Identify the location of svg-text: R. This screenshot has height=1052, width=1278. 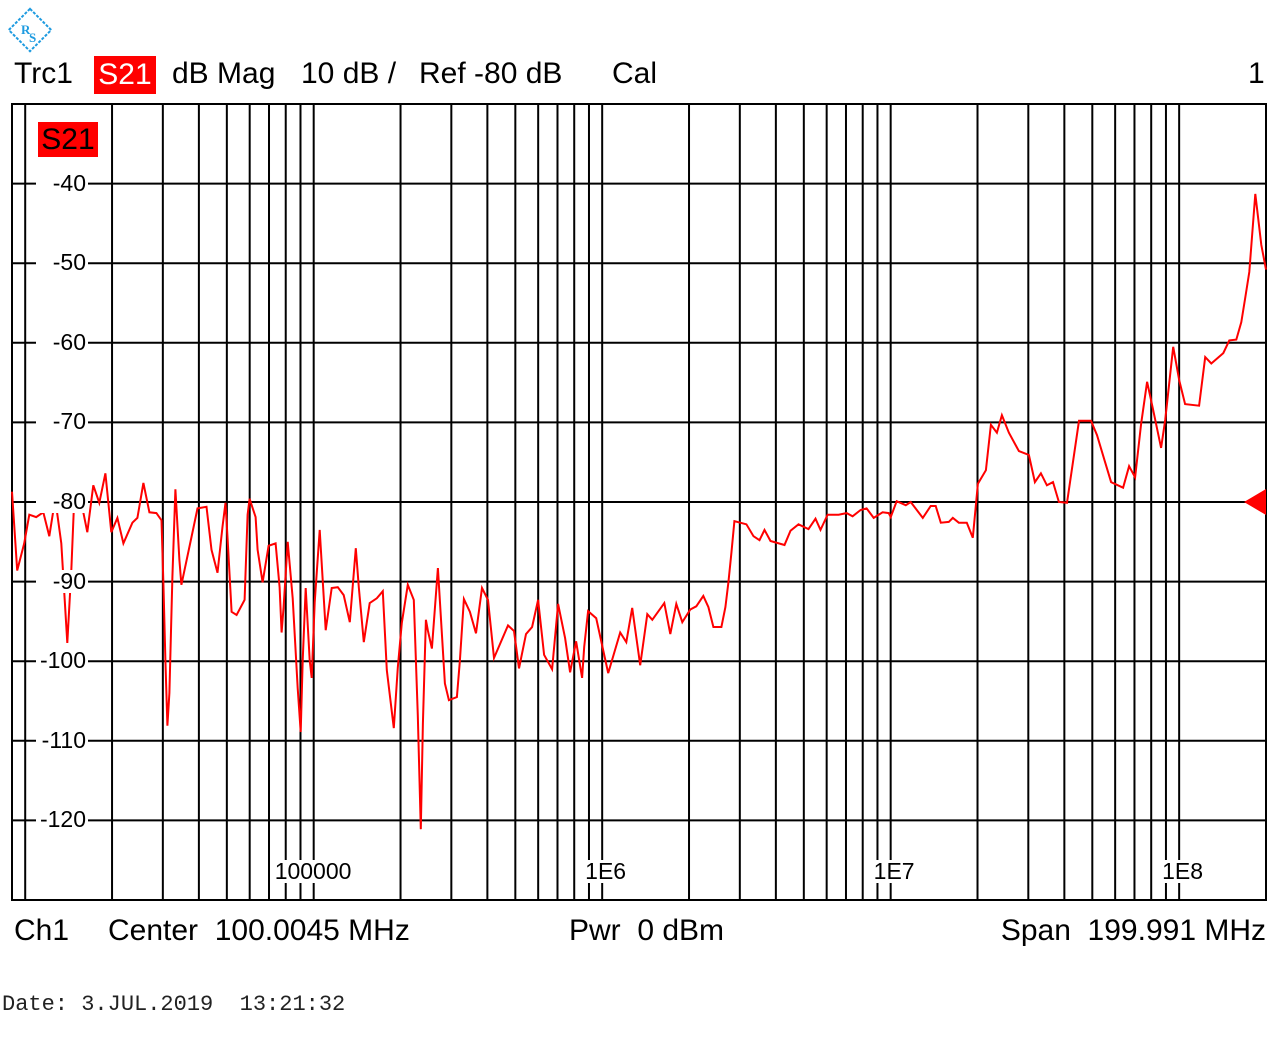
(26, 29).